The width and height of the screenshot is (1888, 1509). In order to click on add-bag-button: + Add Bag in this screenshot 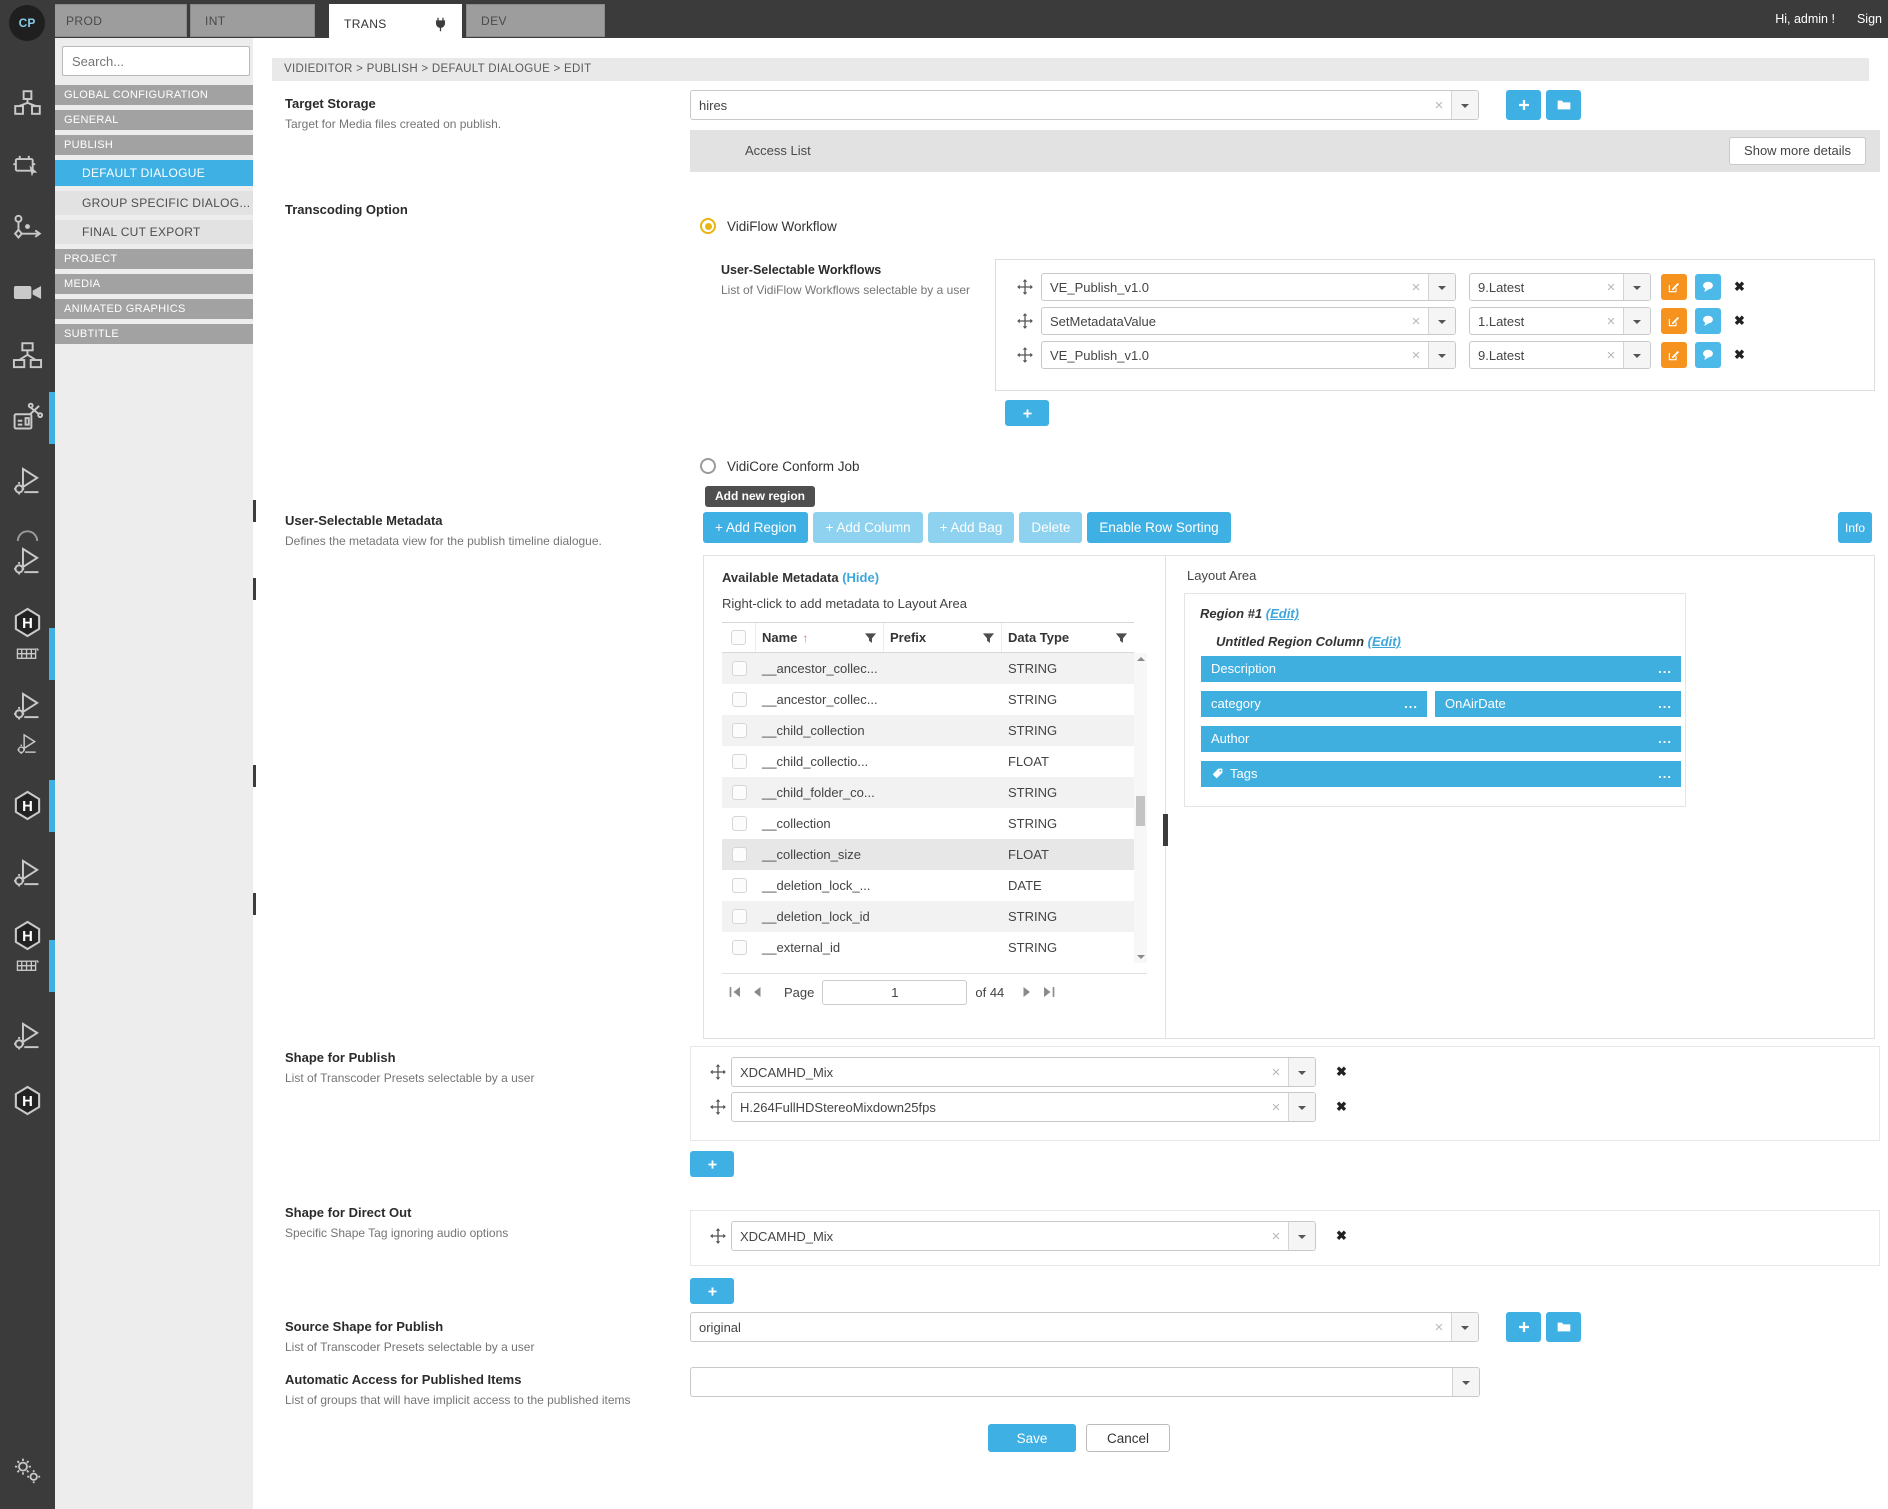, I will do `click(971, 527)`.